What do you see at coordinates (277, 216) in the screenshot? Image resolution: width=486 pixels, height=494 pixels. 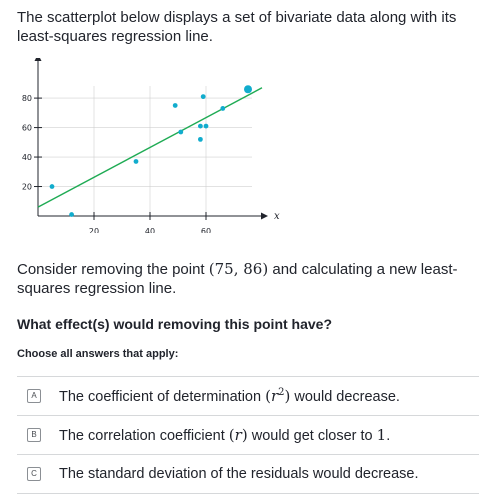 I see `x-axis-label: x` at bounding box center [277, 216].